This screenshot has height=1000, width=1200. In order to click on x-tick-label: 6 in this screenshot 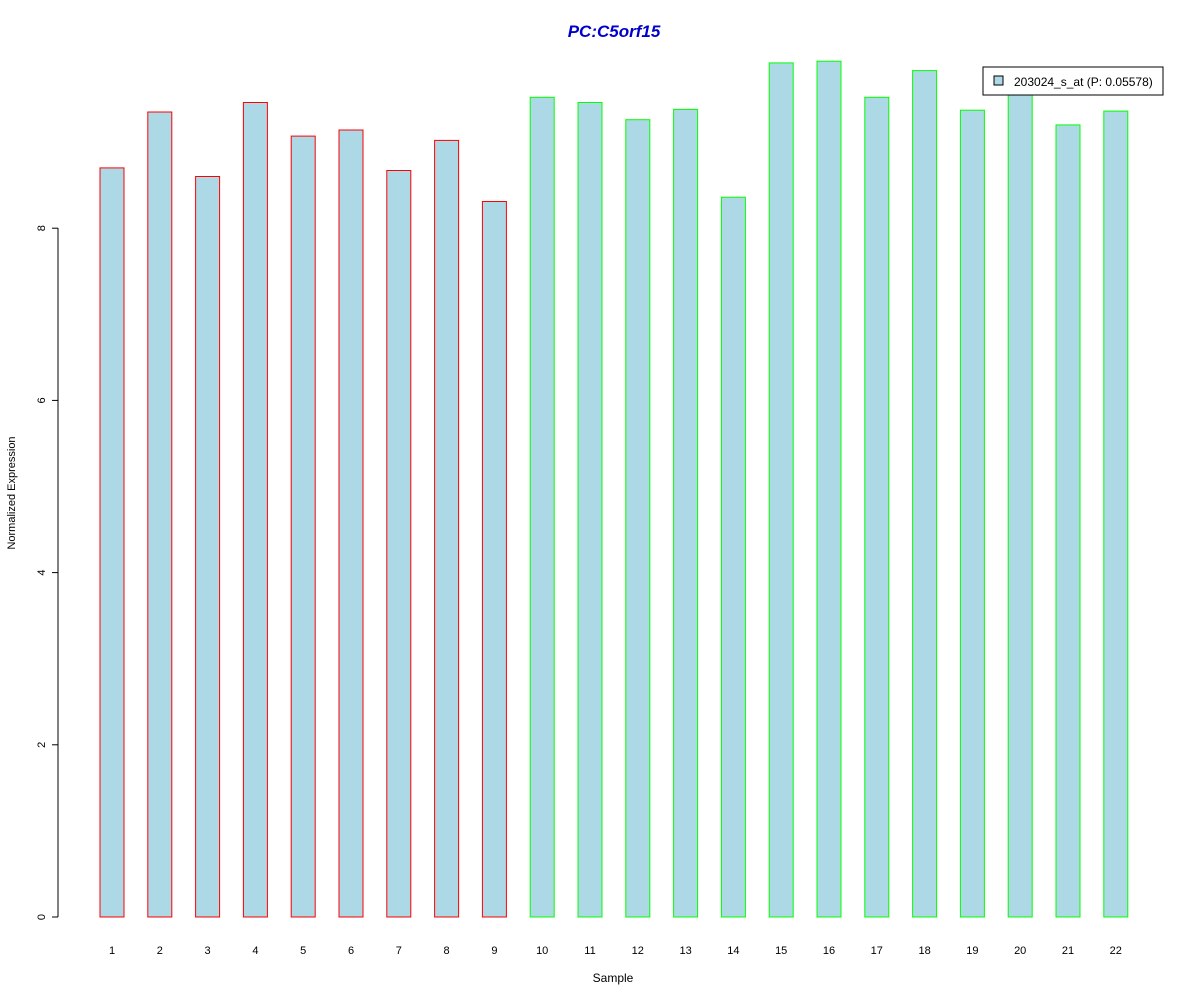, I will do `click(351, 951)`.